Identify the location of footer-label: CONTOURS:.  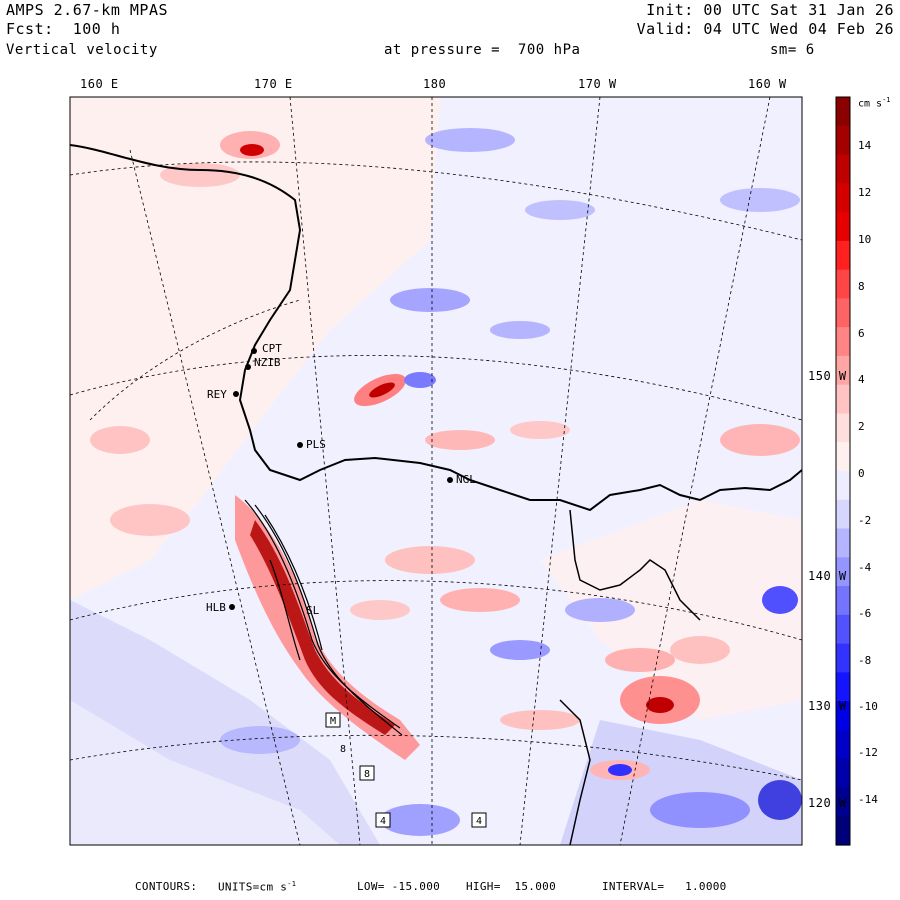
(166, 886).